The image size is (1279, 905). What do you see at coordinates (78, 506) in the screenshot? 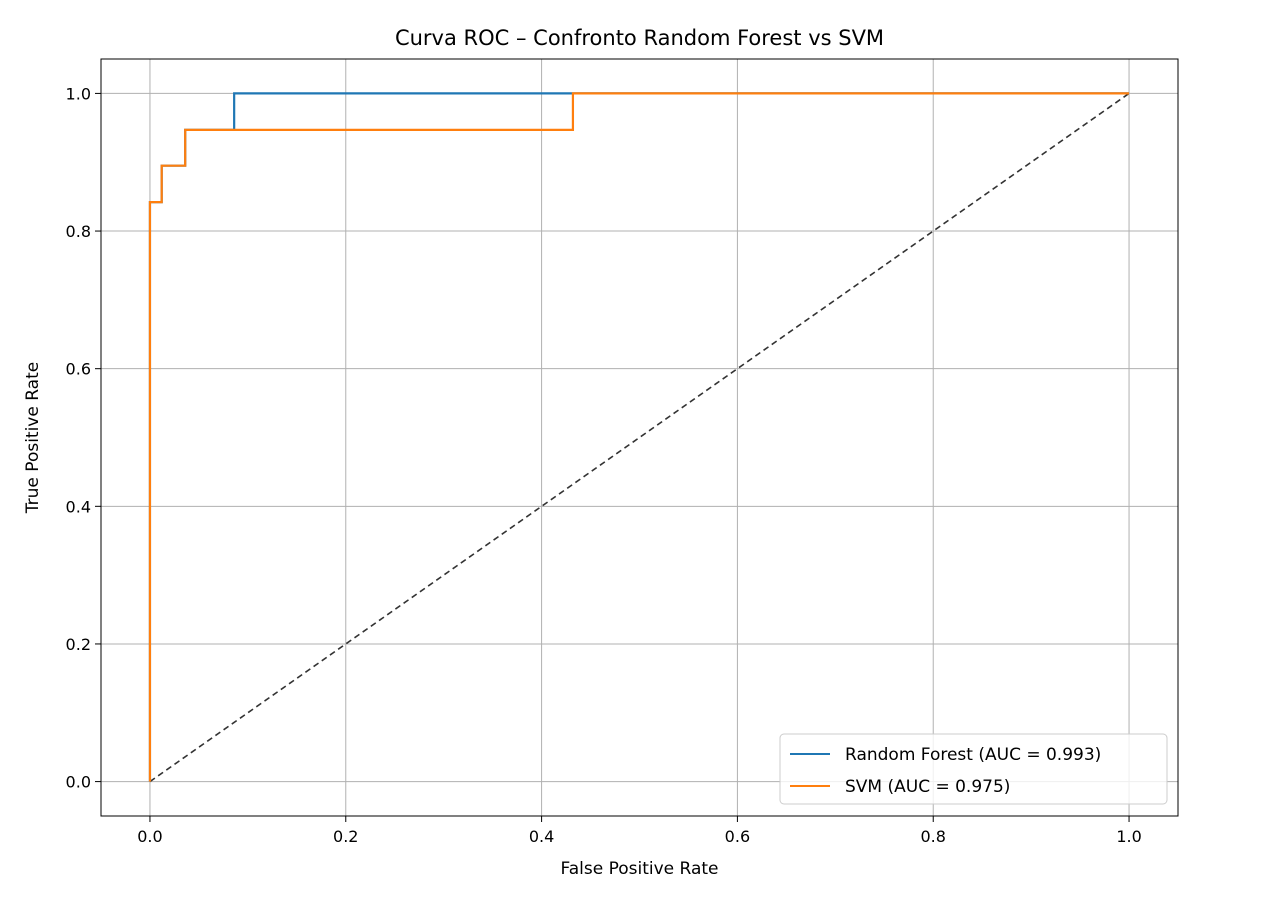
I see `y-tick-label: 0.4` at bounding box center [78, 506].